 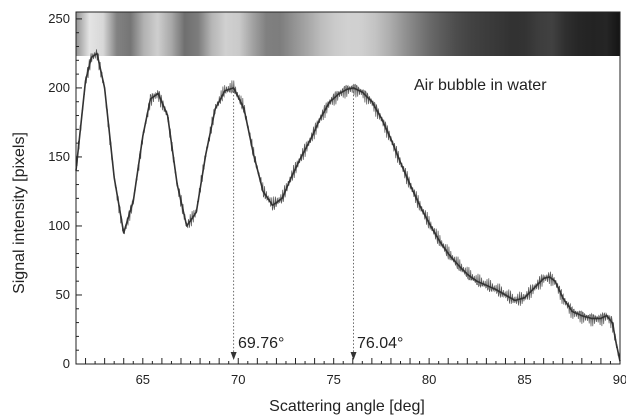 I want to click on annotation-angle-1: 69.76°, so click(x=261, y=343).